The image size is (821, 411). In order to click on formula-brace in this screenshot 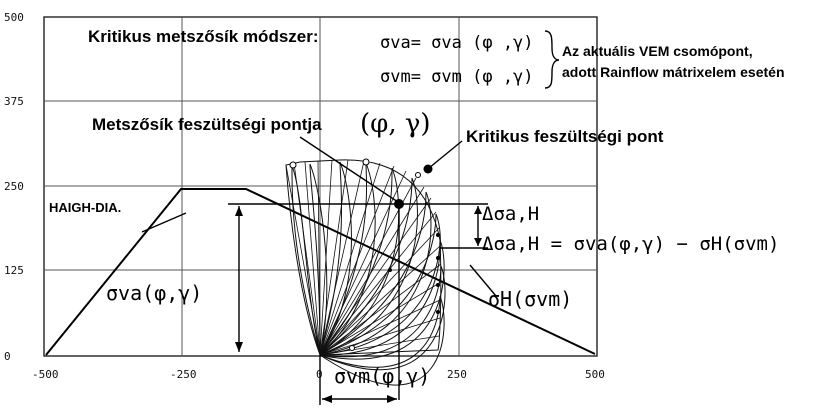, I will do `click(552, 59)`.